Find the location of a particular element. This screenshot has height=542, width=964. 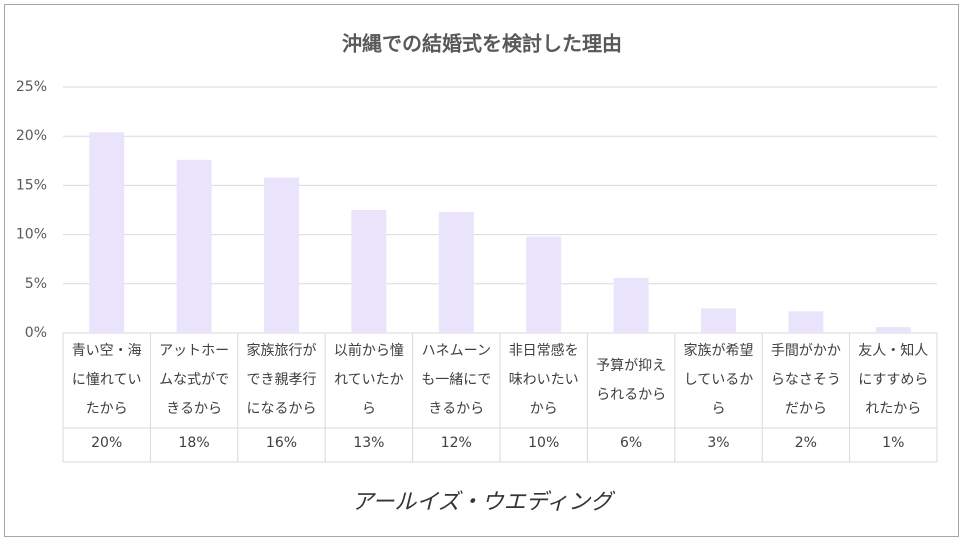

data-label: 2% is located at coordinates (805, 443).